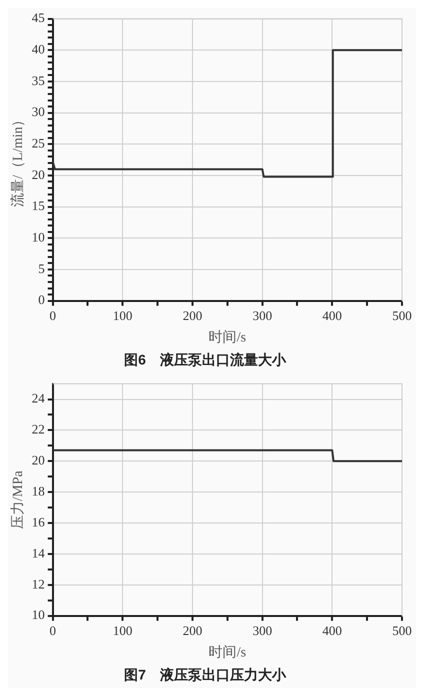 Image resolution: width=424 pixels, height=697 pixels. What do you see at coordinates (205, 674) in the screenshot?
I see `text: 图7 液压泵出口压力大小` at bounding box center [205, 674].